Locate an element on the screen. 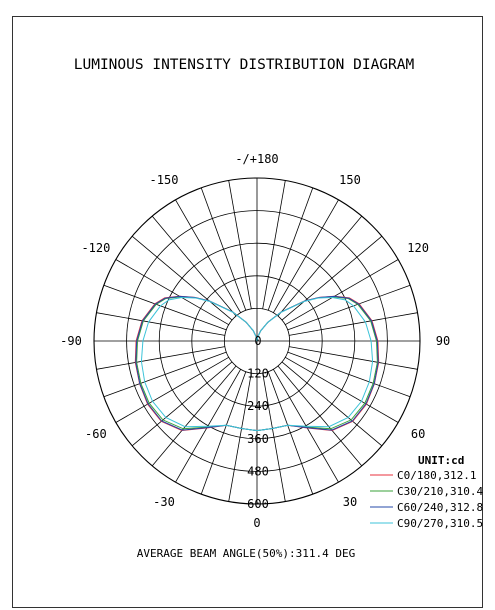 Image resolution: width=495 pixels, height=610 pixels. chart-title: LUMINOUS INTENSITY DISTRIBUTION DIAGRAM is located at coordinates (244, 65).